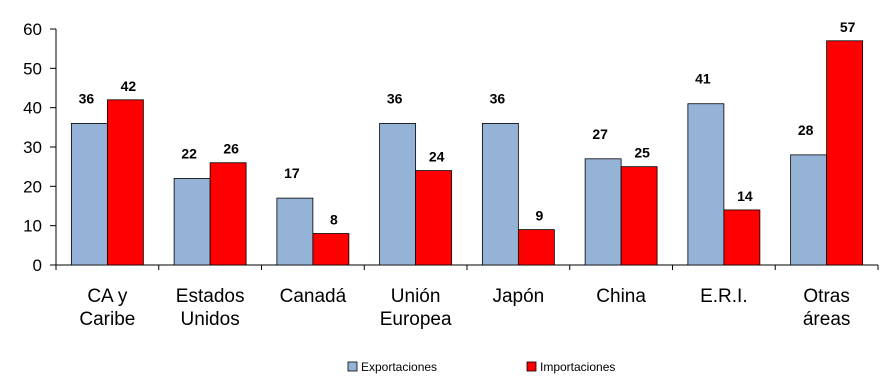 This screenshot has width=885, height=376. I want to click on data-label: 41, so click(703, 79).